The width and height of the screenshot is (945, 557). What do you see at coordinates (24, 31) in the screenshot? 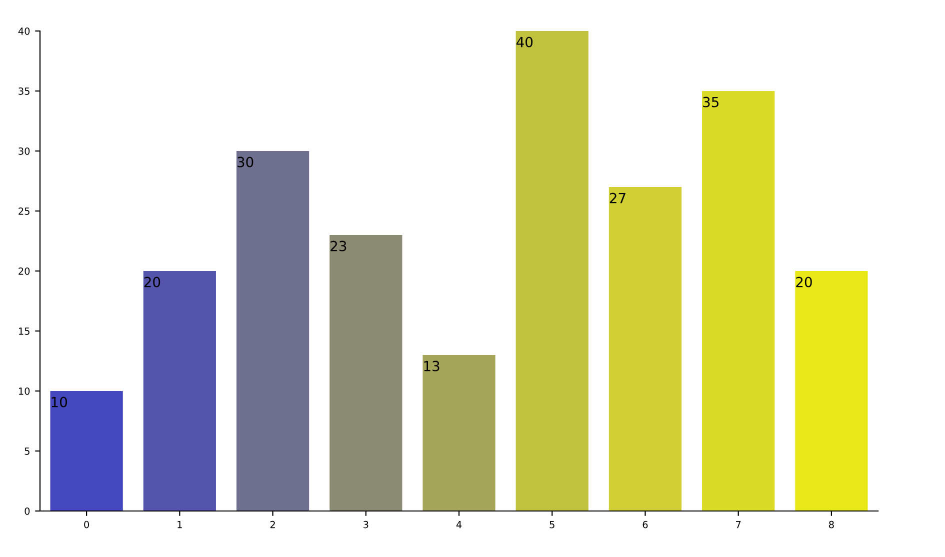
I see `y-tick-label: 40` at bounding box center [24, 31].